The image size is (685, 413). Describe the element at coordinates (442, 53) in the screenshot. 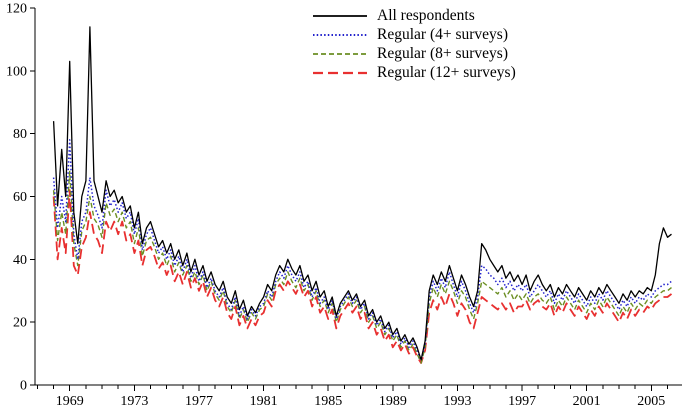

I see `legend-label: Regular (8+ surveys)` at that location.